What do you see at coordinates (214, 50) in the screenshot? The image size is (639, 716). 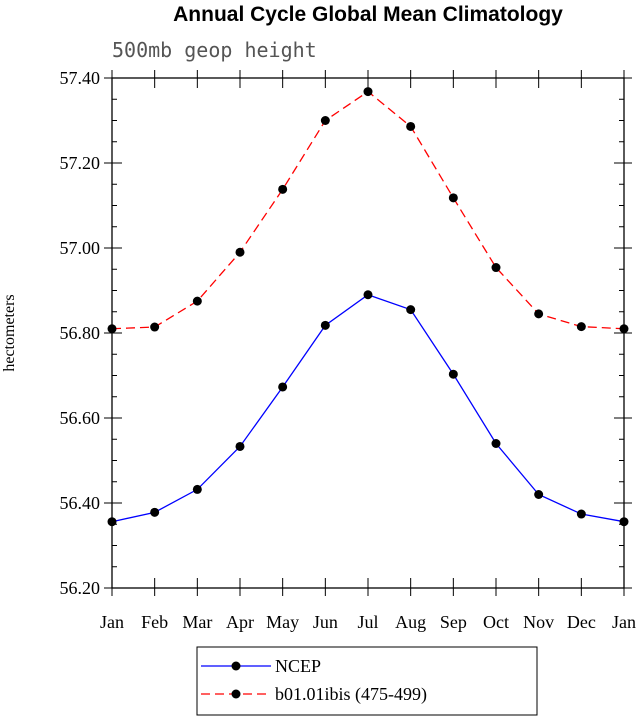 I see `chart-subtitle: 500mb geop height` at bounding box center [214, 50].